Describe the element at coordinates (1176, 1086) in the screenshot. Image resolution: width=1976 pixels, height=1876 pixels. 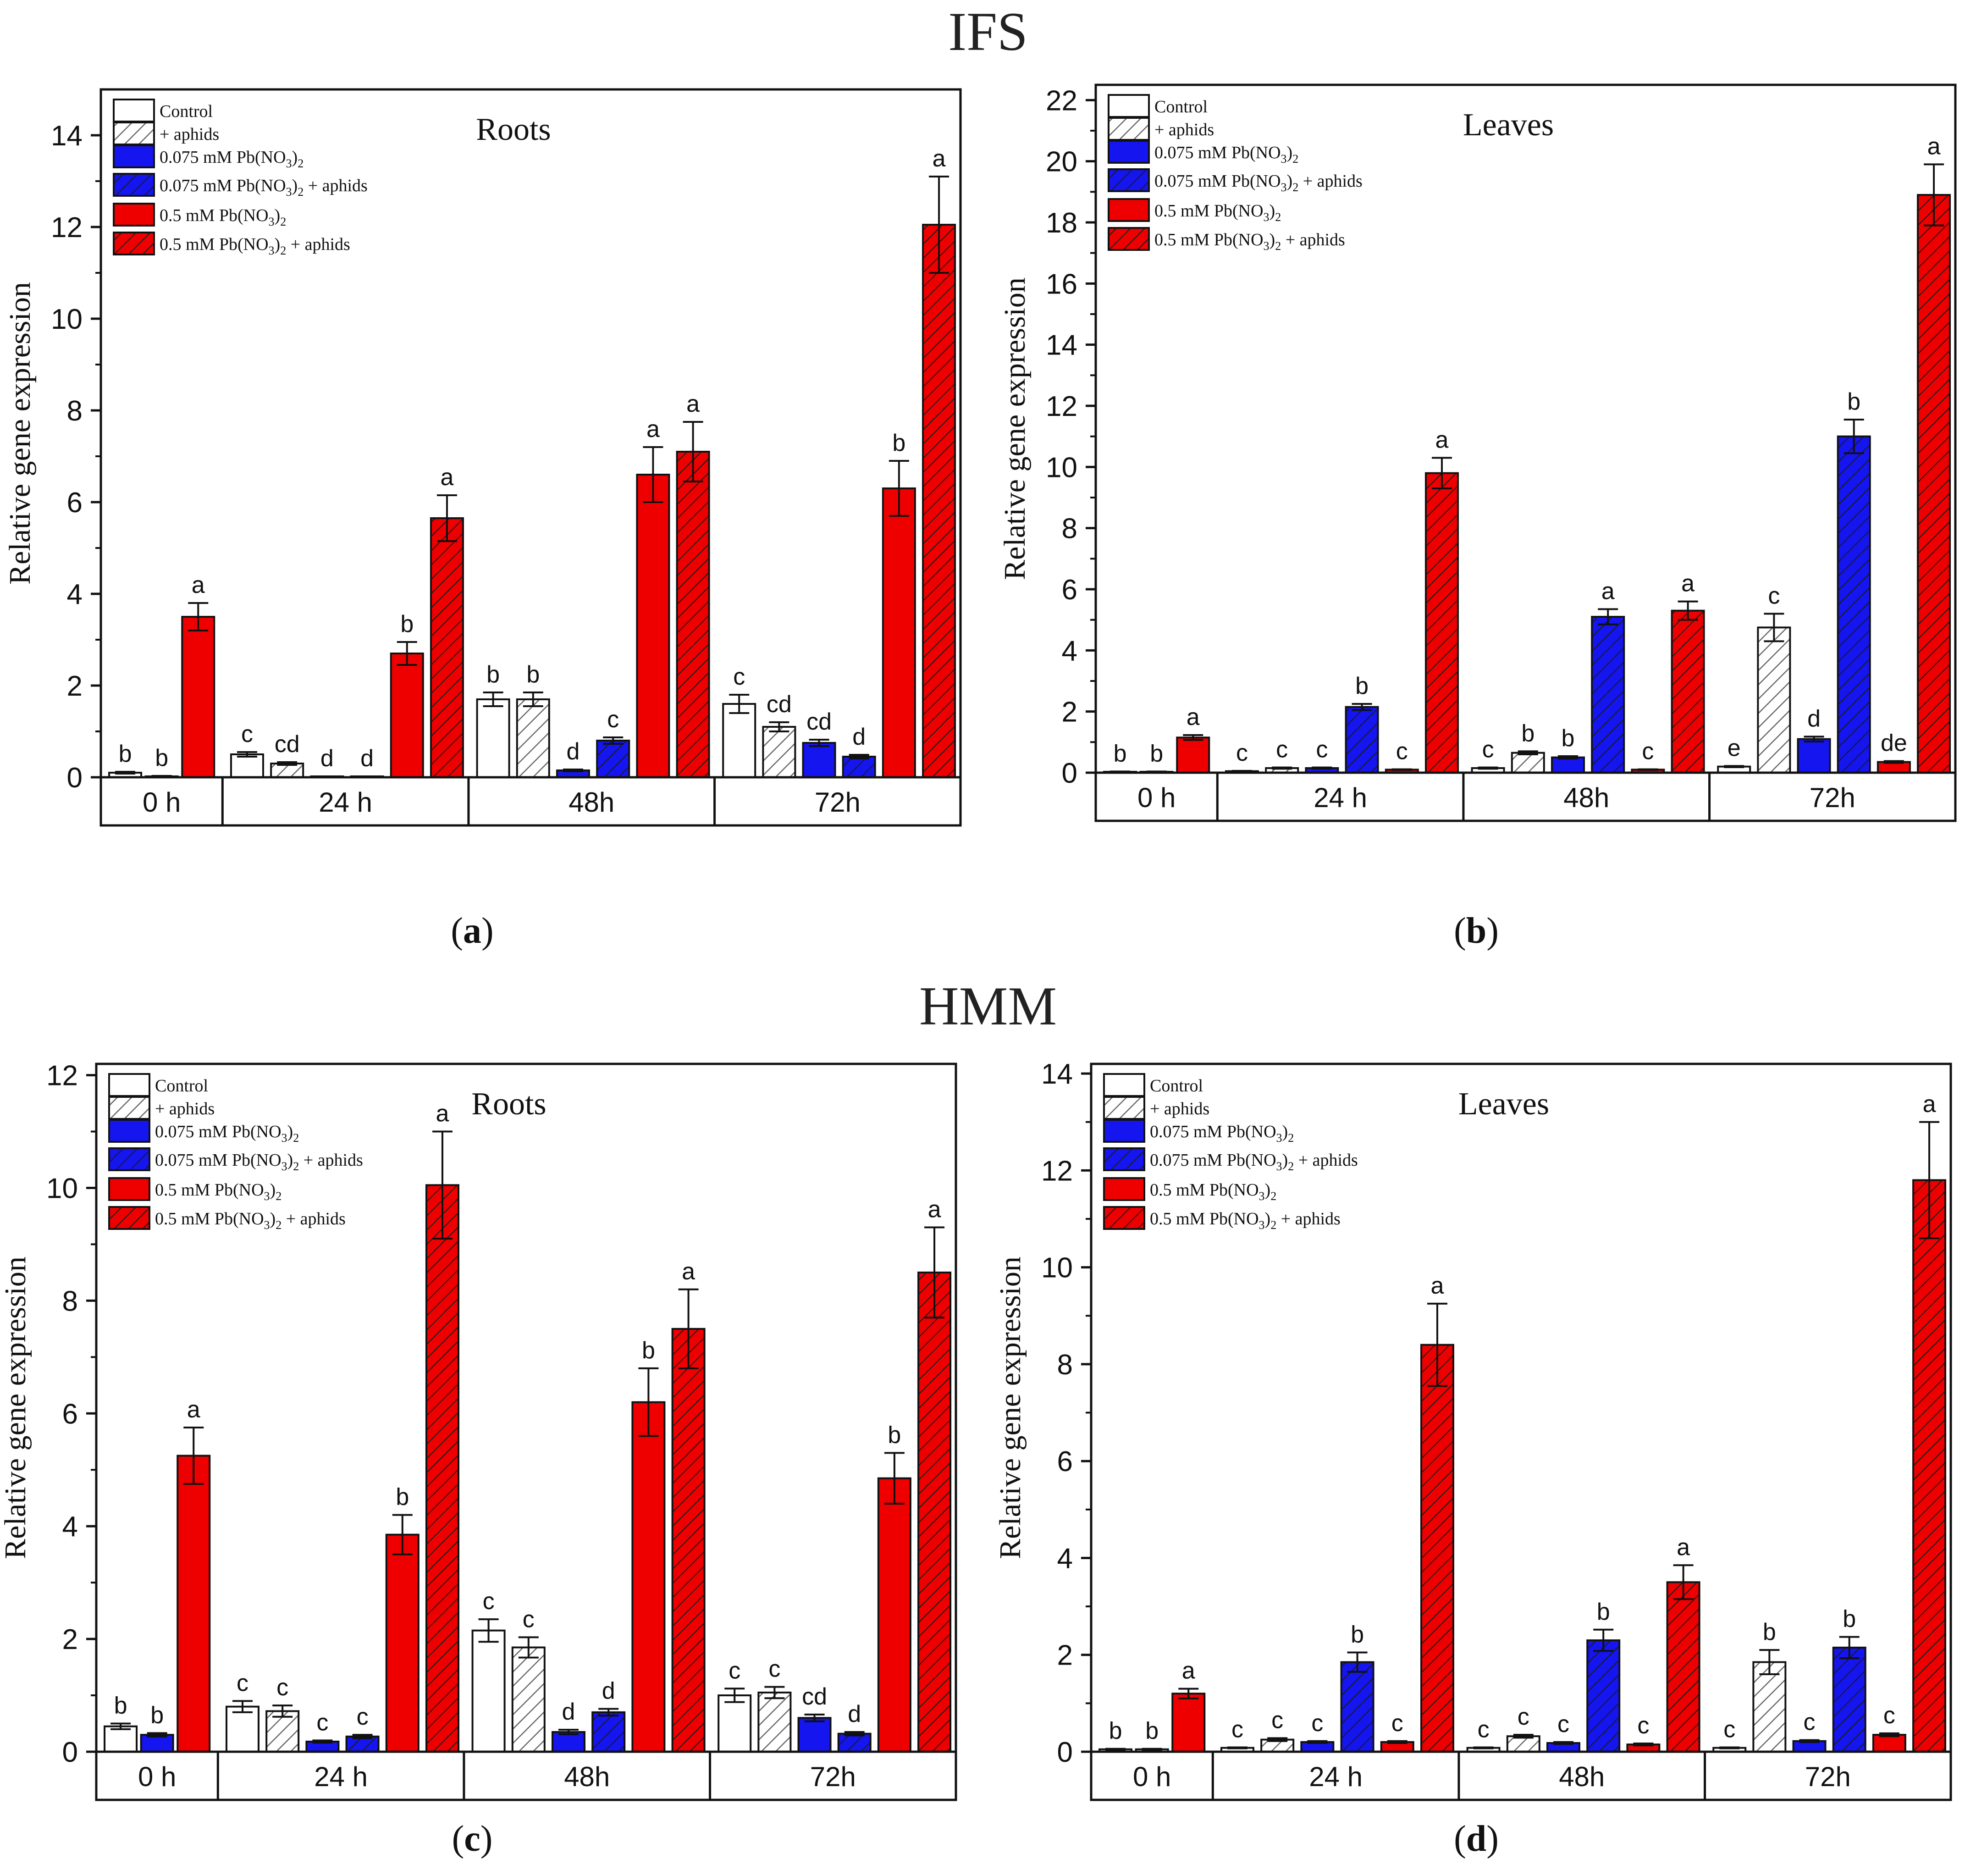
I see `legend-label: Control` at that location.